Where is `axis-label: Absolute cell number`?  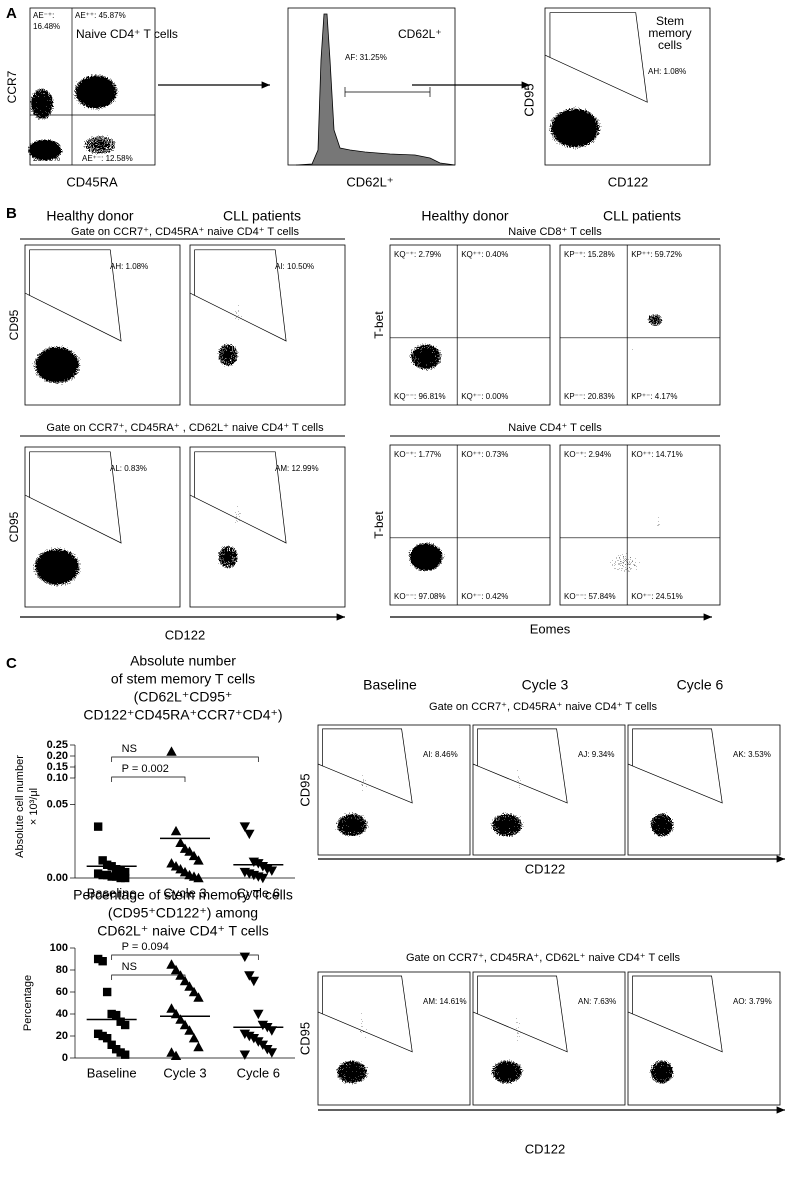 axis-label: Absolute cell number is located at coordinates (20, 806).